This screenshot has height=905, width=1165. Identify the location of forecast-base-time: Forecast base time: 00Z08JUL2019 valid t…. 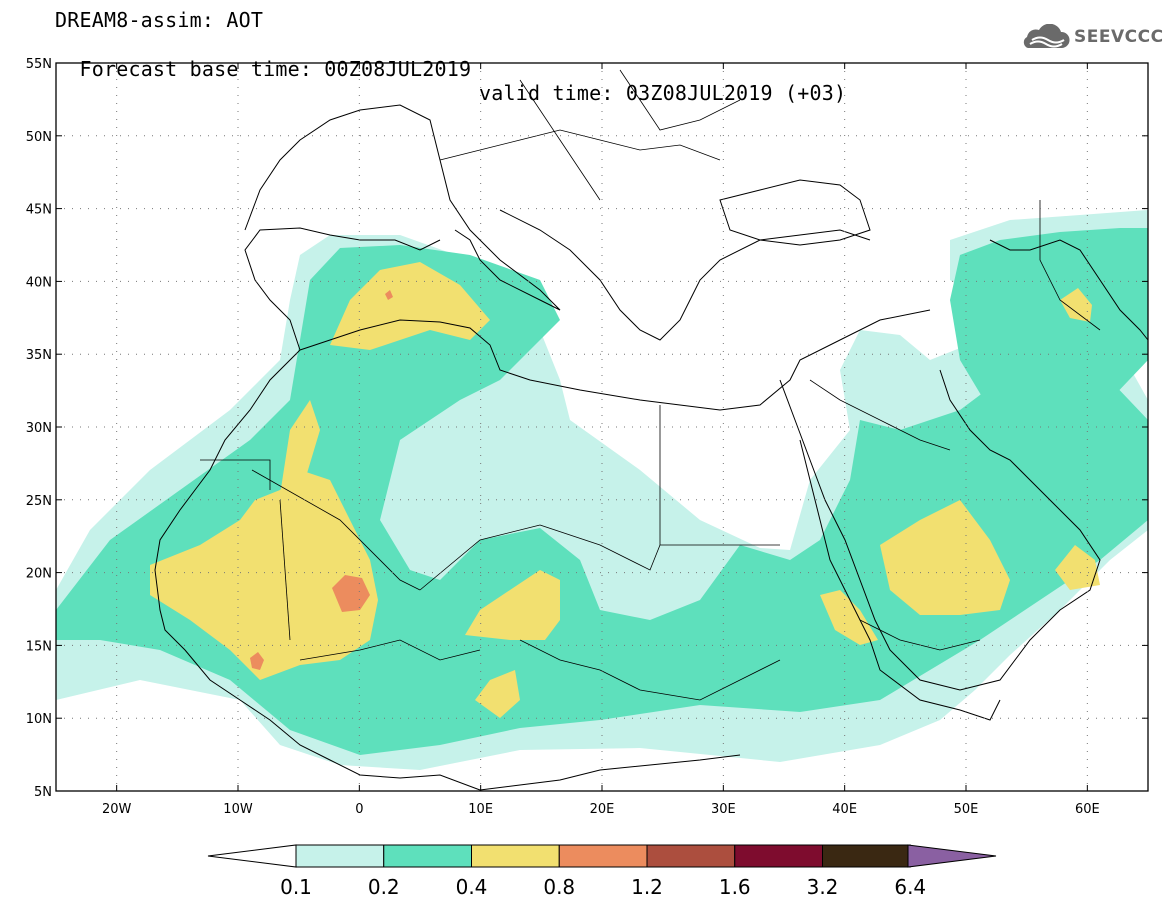
(450, 69).